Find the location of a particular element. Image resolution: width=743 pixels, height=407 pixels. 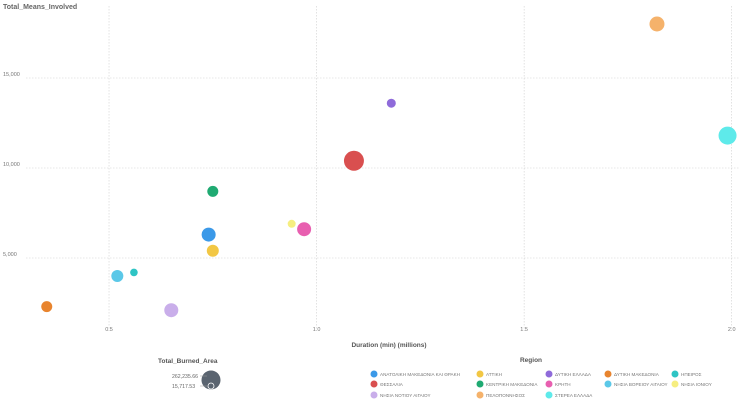

legend-label: ΑΤΤΙΚΗ is located at coordinates (494, 374).